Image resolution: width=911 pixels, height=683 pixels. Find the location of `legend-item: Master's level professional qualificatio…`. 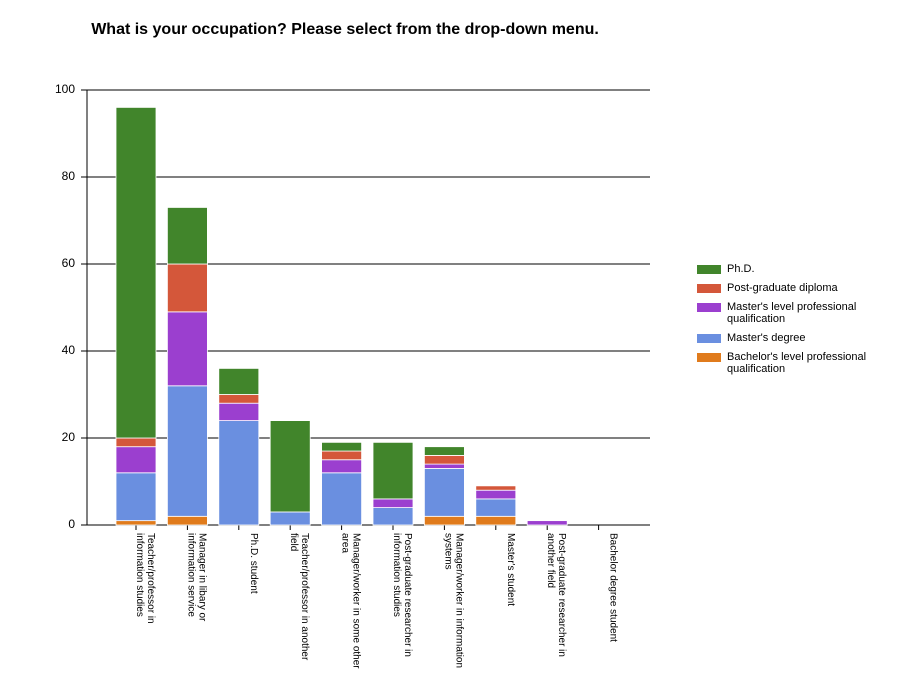

legend-item: Master's level professional qualificatio… is located at coordinates (802, 313).